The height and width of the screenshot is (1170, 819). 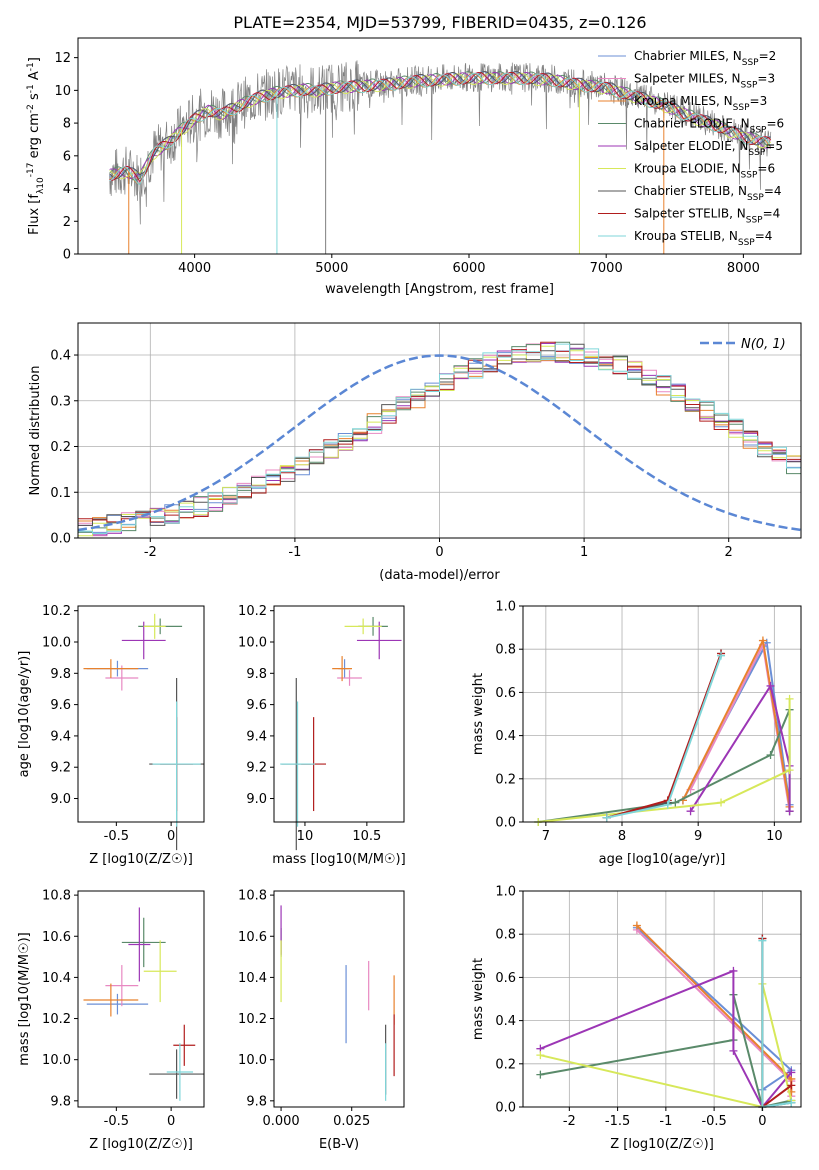 I want to click on y-tick-label: 9.0, so click(x=60, y=799).